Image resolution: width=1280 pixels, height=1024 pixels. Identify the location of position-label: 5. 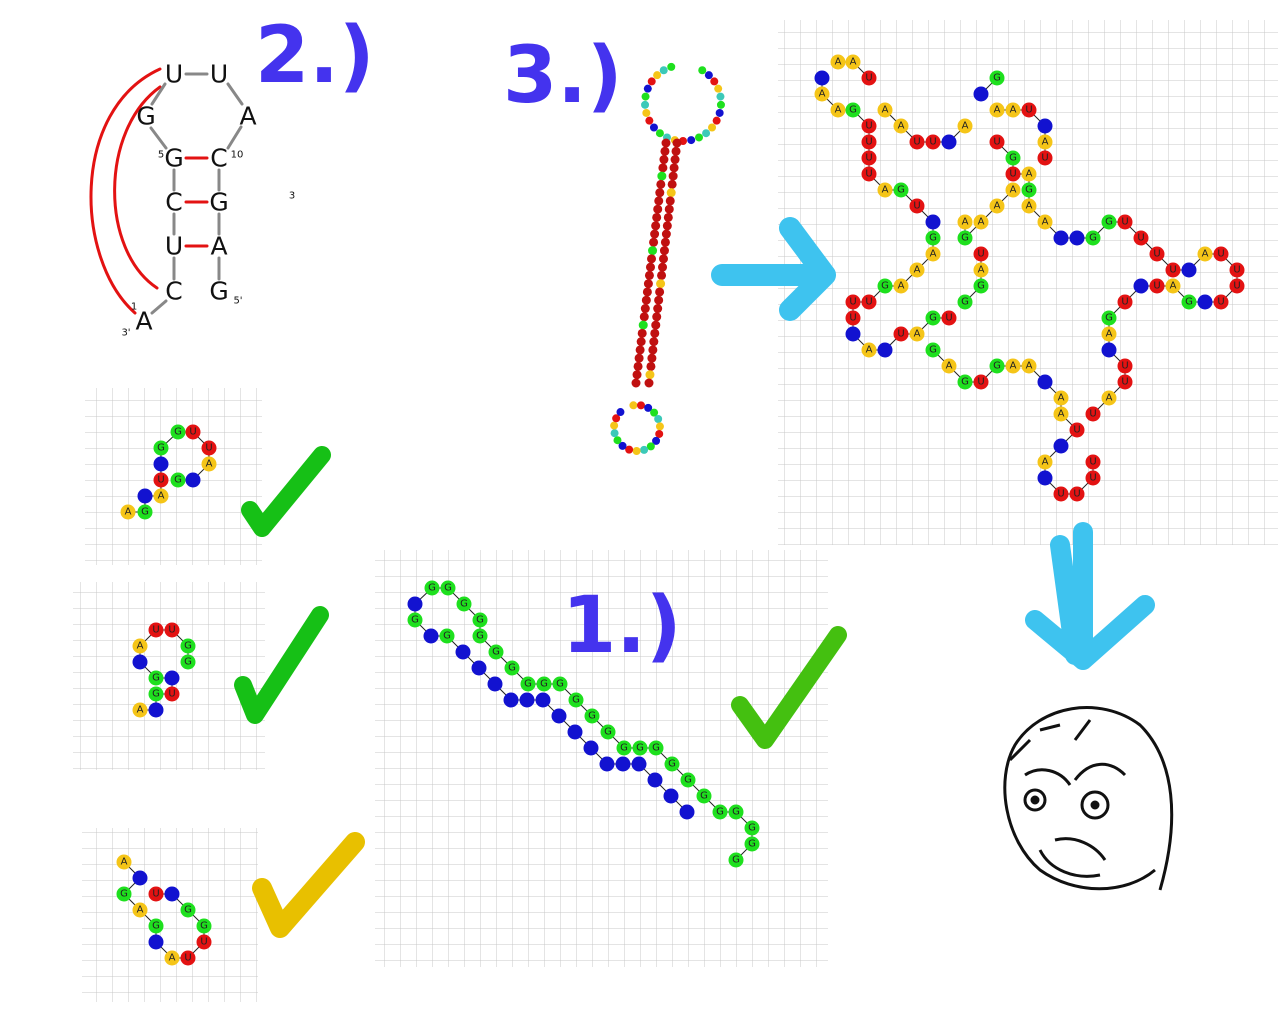
(161, 155).